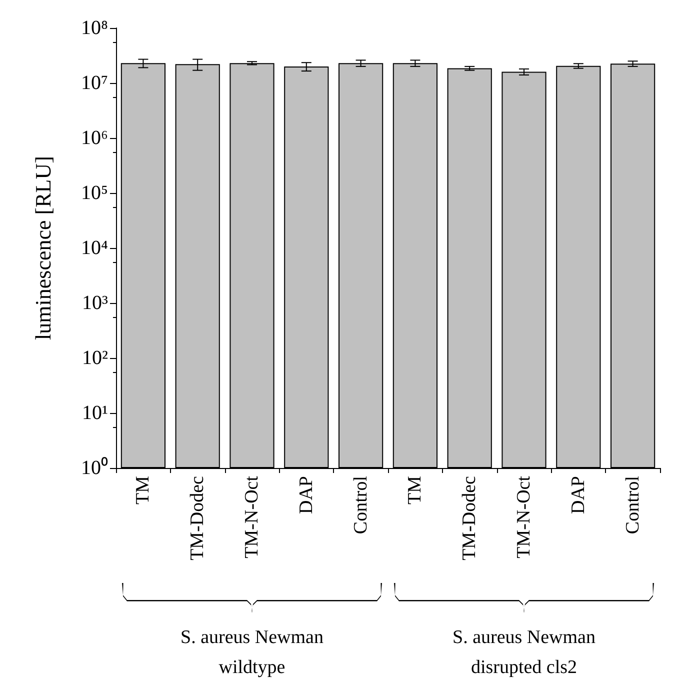 This screenshot has height=689, width=674. I want to click on y-tick-label: 10², so click(95, 358).